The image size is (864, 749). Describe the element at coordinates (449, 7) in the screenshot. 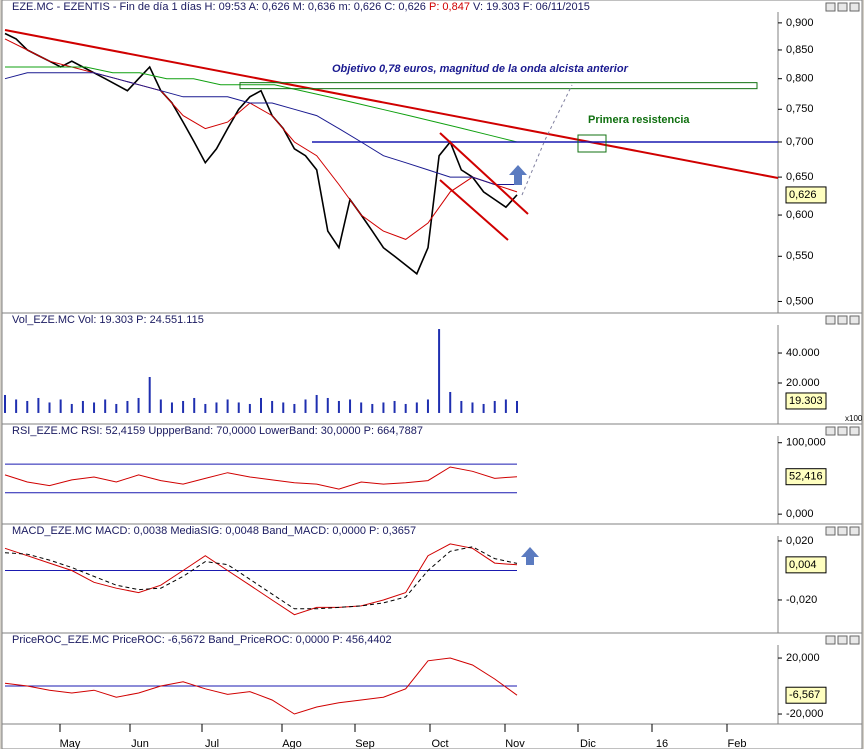

I see `header-part: P: 0,847` at that location.